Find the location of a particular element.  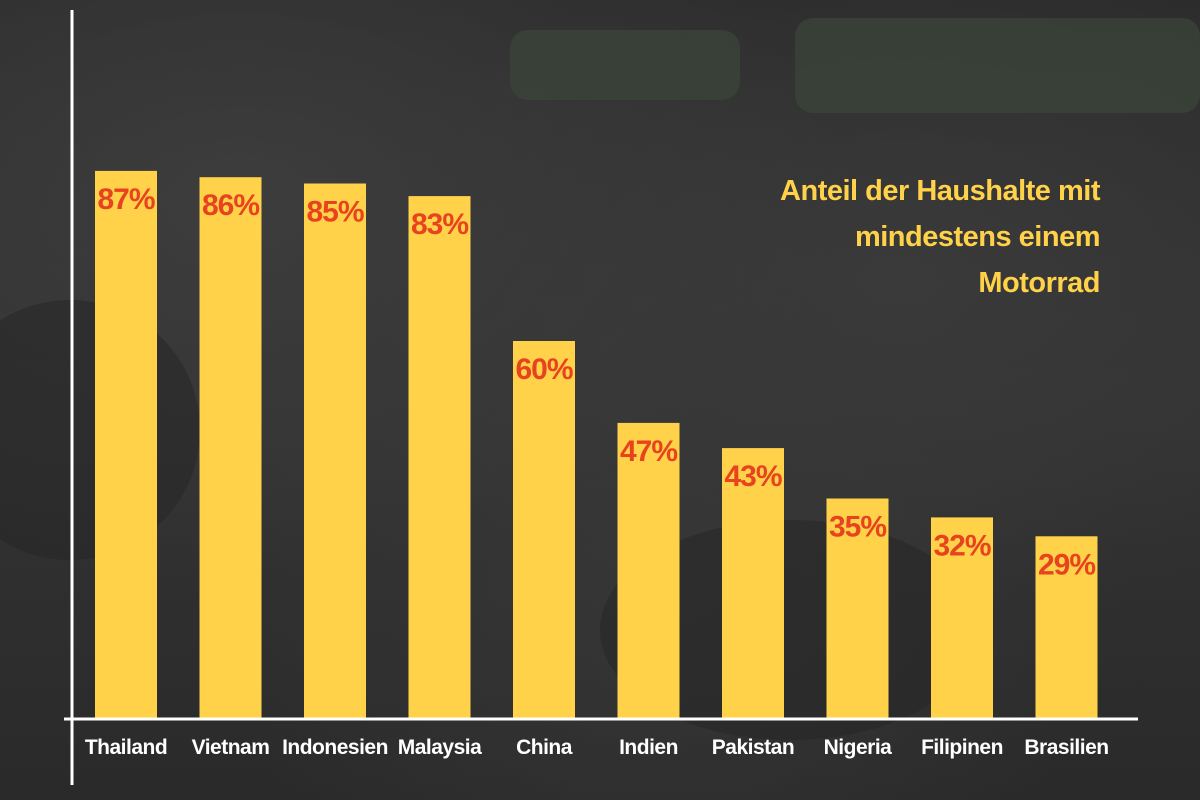

tick-label-vietnam: Vietnam is located at coordinates (231, 747).